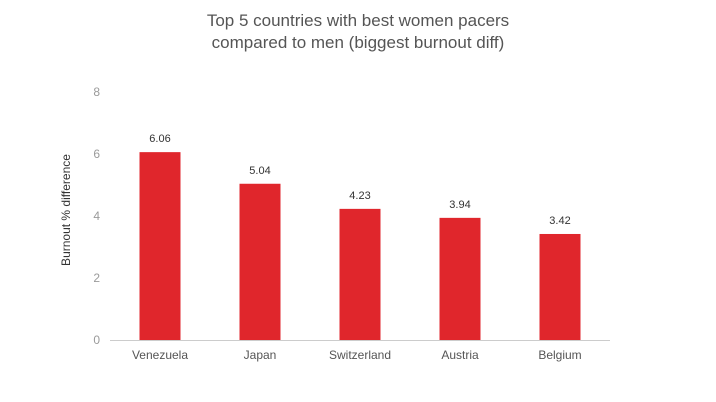 Image resolution: width=716 pixels, height=402 pixels. What do you see at coordinates (358, 20) in the screenshot?
I see `chart-title-line-1: Top 5 countries with best women pacers` at bounding box center [358, 20].